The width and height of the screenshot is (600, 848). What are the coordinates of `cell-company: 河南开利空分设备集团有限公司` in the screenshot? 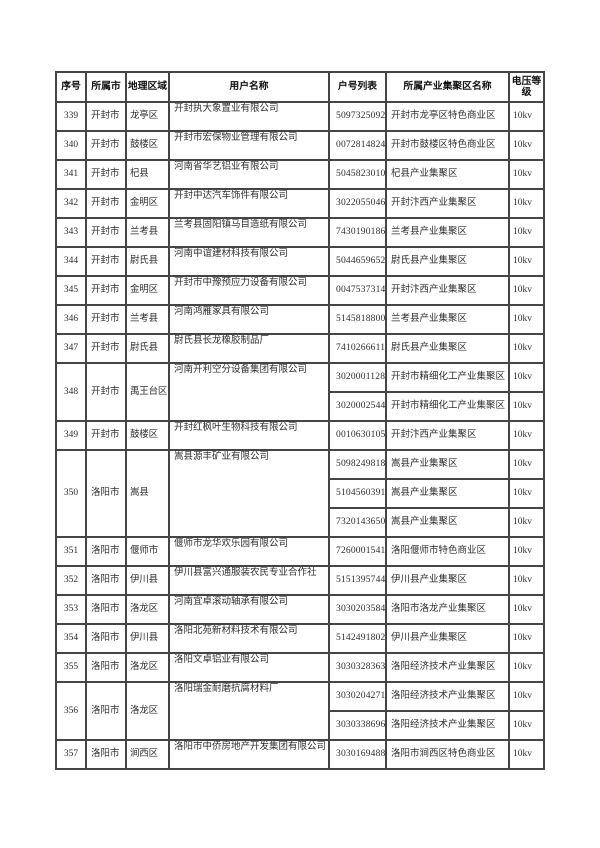 It's located at (249, 392).